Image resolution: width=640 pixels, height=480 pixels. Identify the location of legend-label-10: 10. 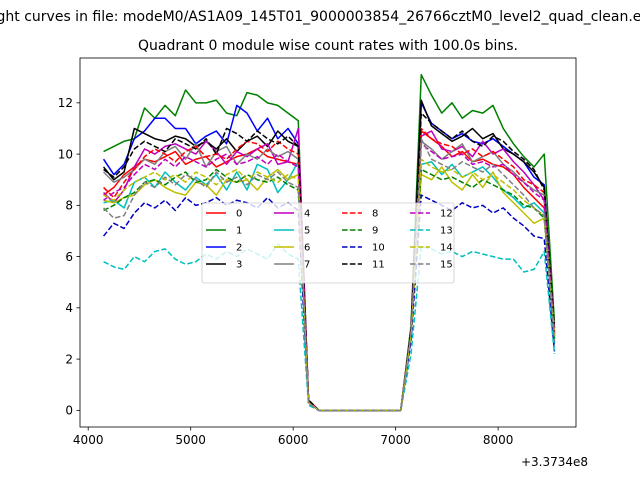
(378, 248).